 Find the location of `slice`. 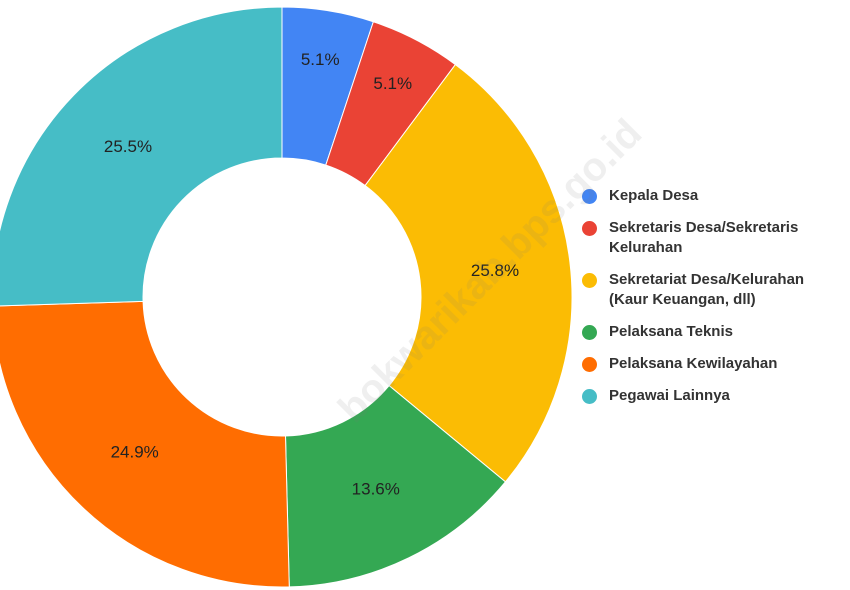

slice is located at coordinates (395, 486).